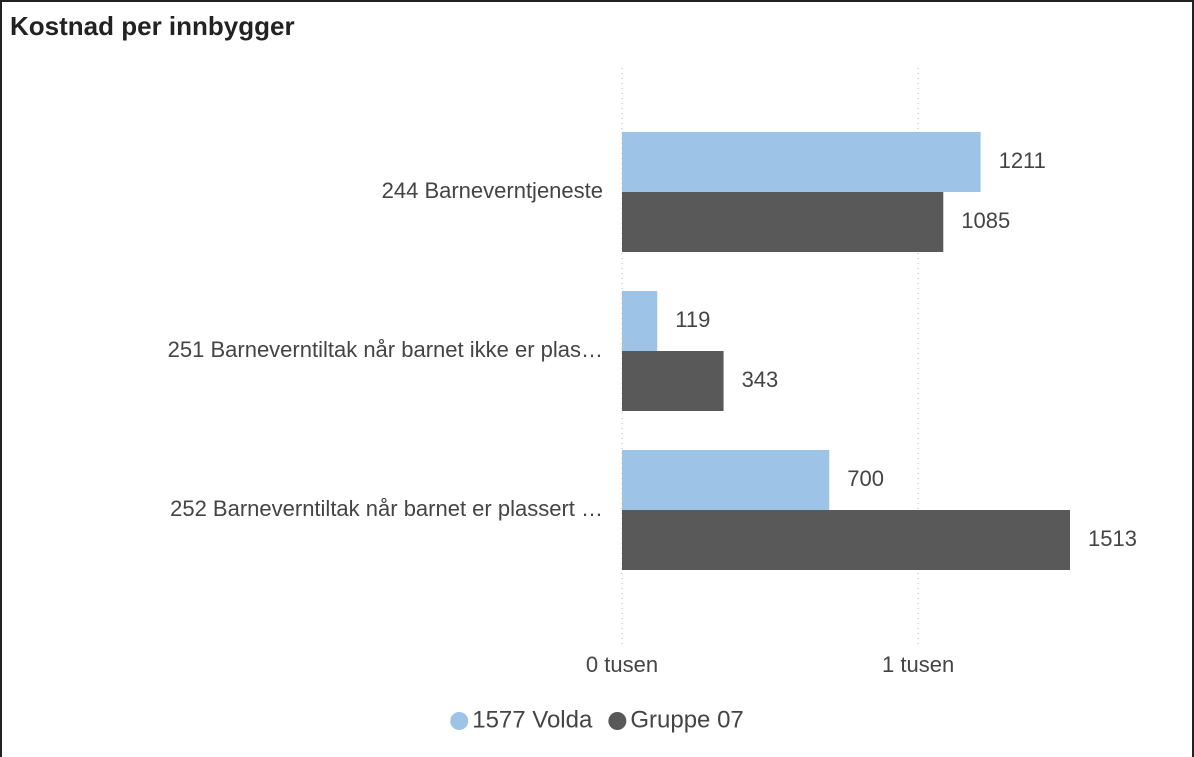 This screenshot has height=757, width=1194. What do you see at coordinates (865, 478) in the screenshot?
I see `data-label: 700` at bounding box center [865, 478].